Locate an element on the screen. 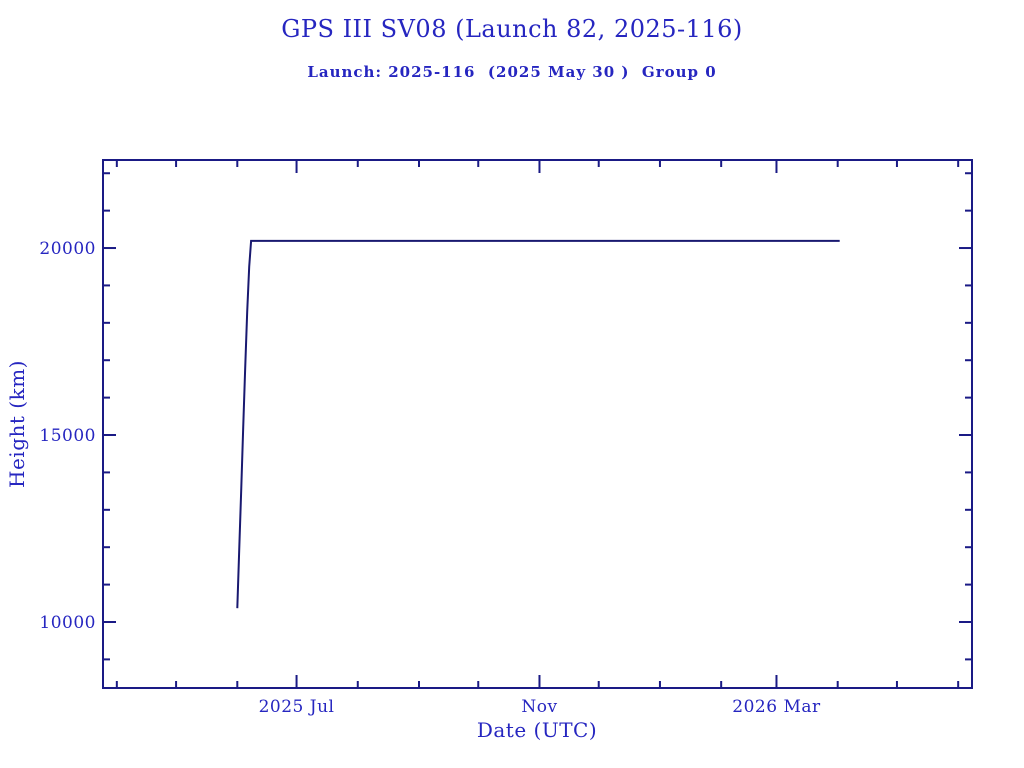 Image resolution: width=1024 pixels, height=768 pixels. y-tick-label: 15000 is located at coordinates (67, 436).